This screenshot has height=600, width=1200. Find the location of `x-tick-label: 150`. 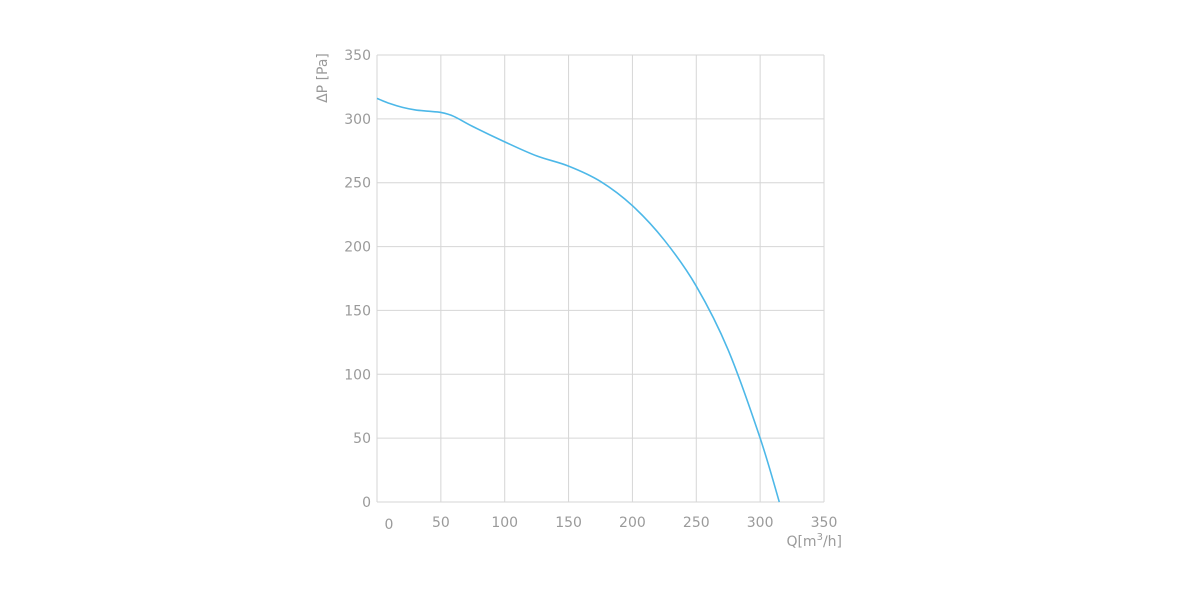

x-tick-label: 150 is located at coordinates (568, 523).